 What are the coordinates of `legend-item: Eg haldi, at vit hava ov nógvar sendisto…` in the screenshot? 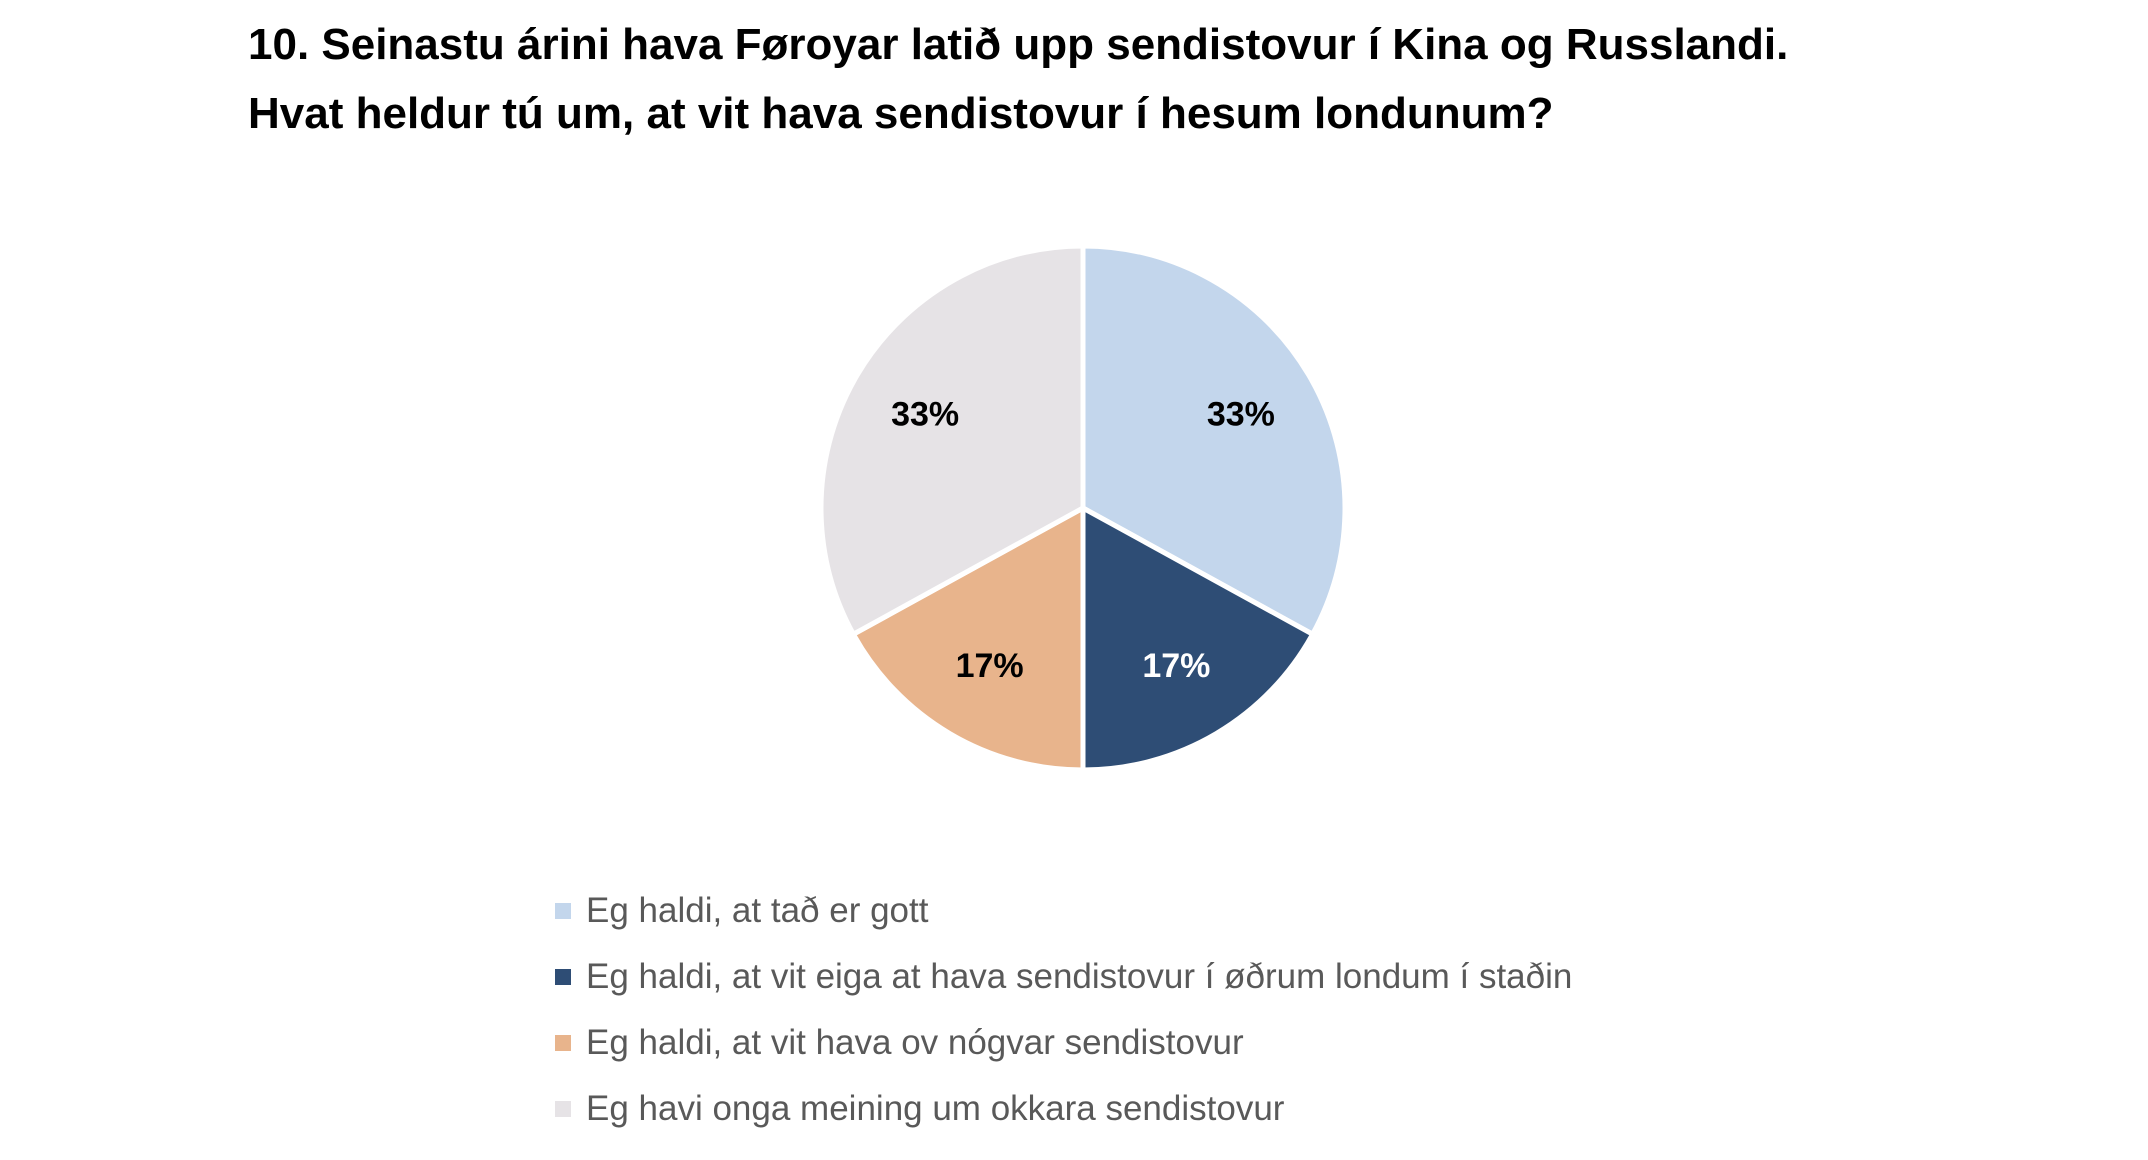 It's located at (1063, 1043).